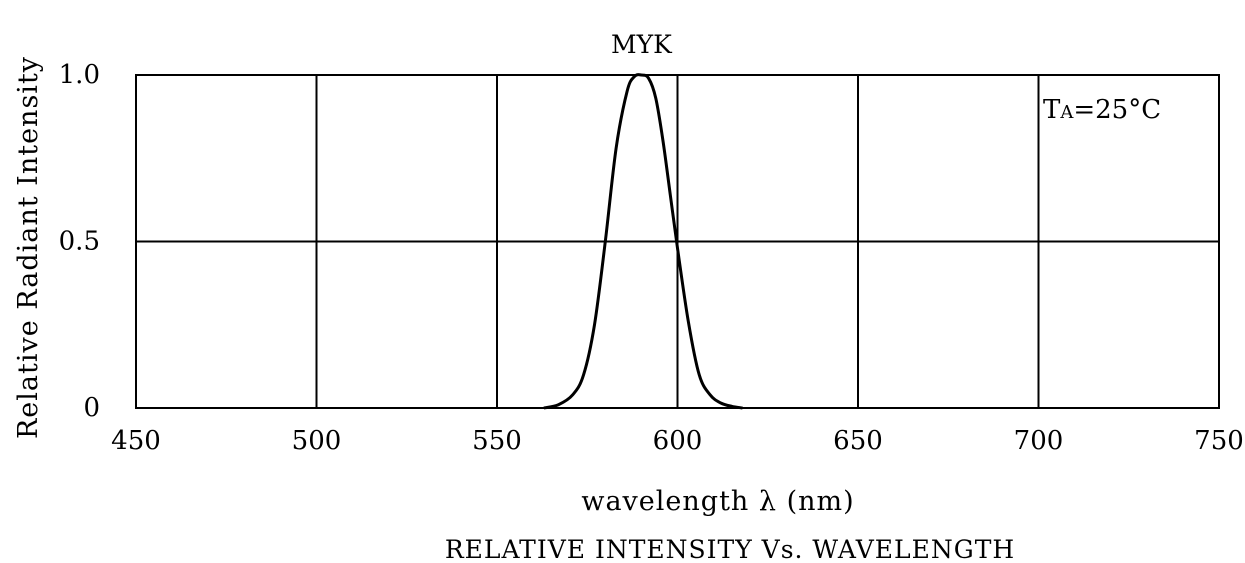  What do you see at coordinates (91, 408) in the screenshot?
I see `y-tick-label: 0` at bounding box center [91, 408].